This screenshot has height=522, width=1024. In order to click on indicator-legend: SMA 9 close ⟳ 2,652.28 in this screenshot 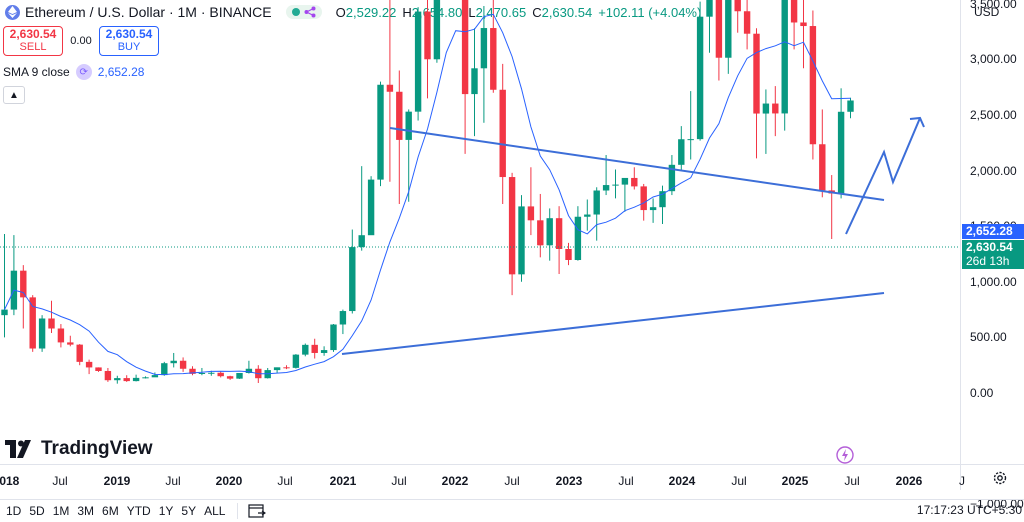, I will do `click(73, 72)`.